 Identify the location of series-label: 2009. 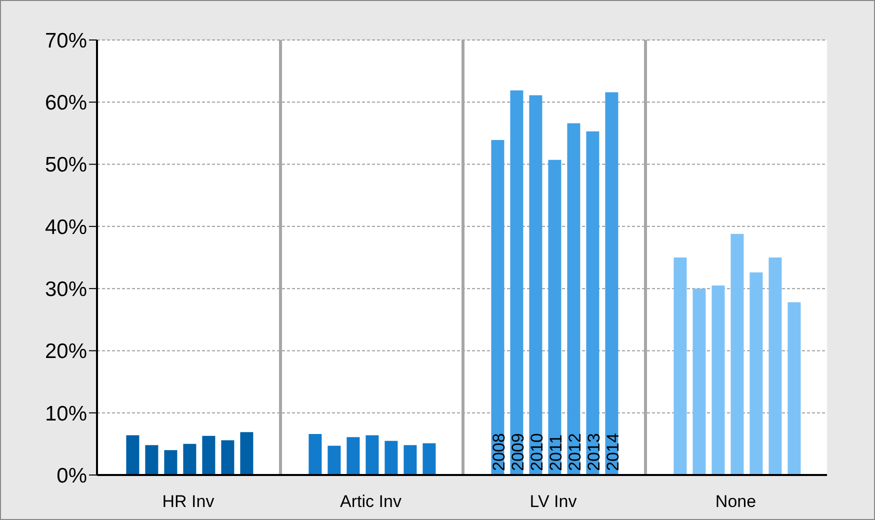
(518, 452).